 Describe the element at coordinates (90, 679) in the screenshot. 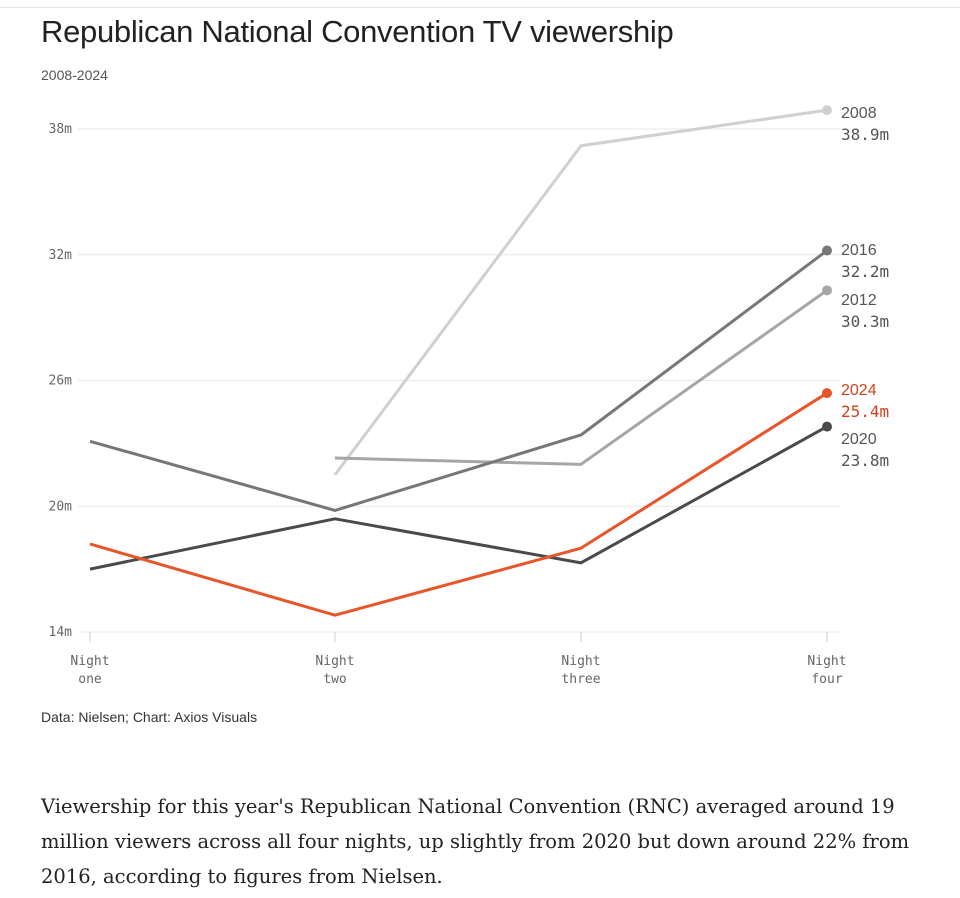

I see `x-tick-label: one` at that location.